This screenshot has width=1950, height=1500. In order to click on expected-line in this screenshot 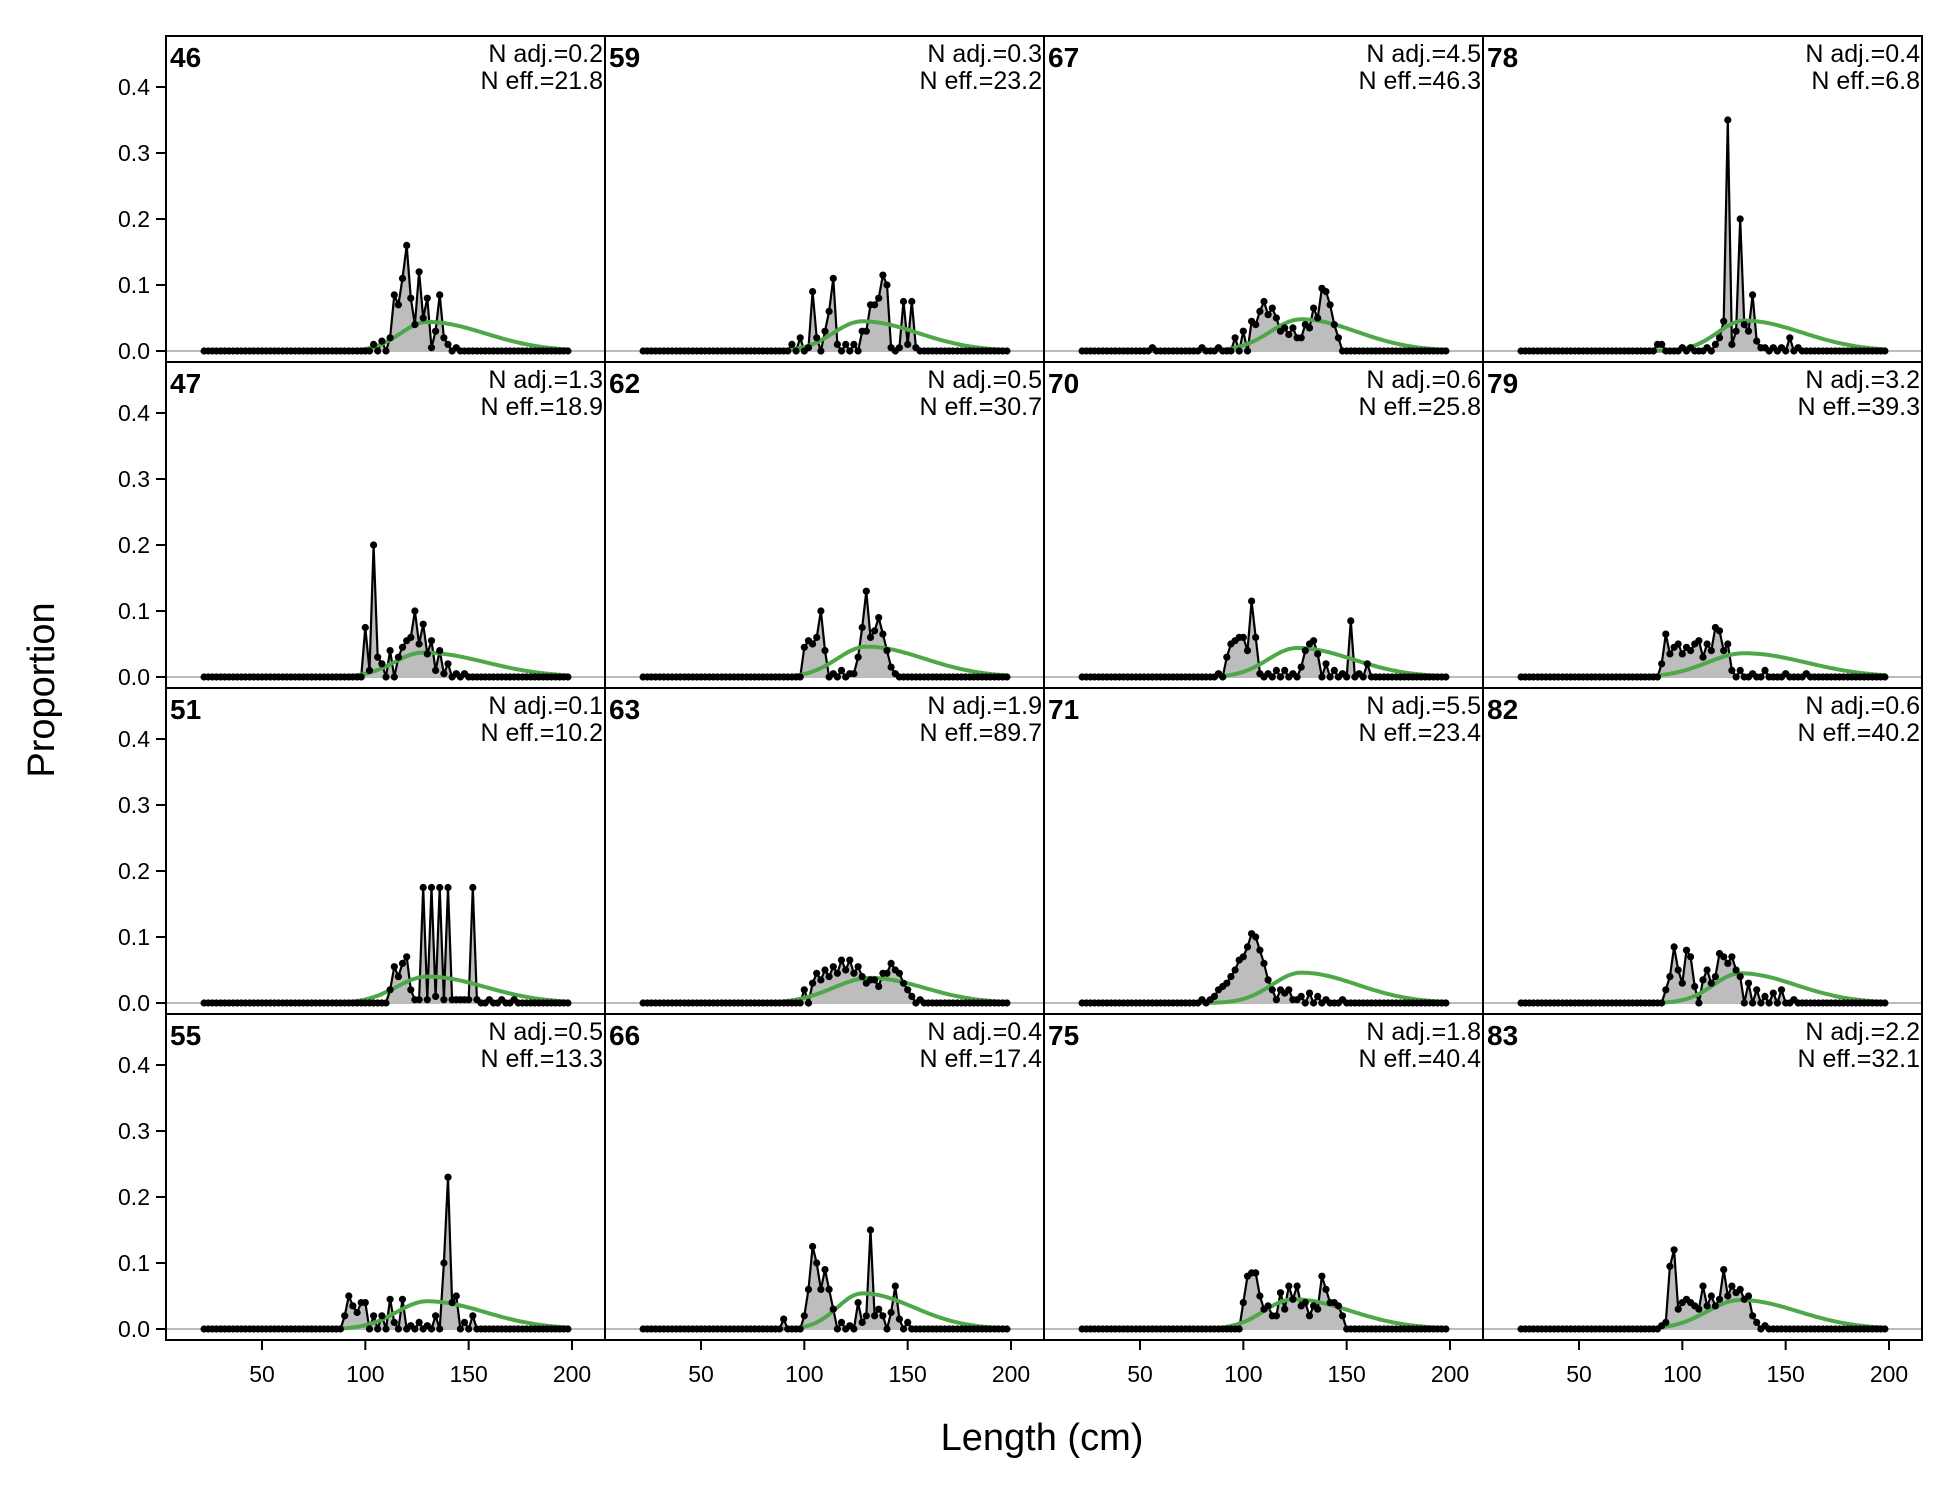, I will do `click(1264, 662)`.